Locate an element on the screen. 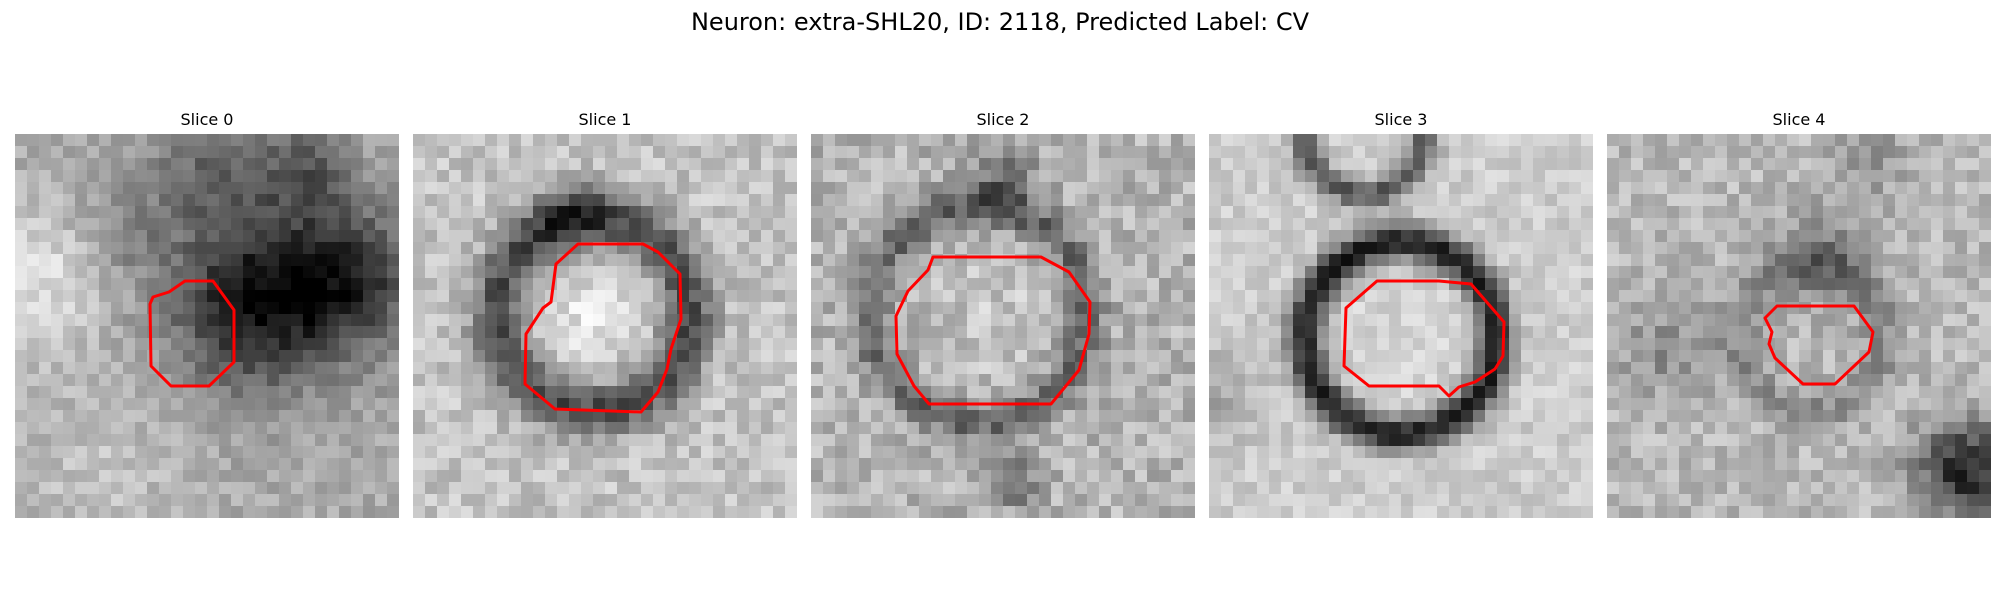  slice-title-3: Slice 3 is located at coordinates (1401, 119).